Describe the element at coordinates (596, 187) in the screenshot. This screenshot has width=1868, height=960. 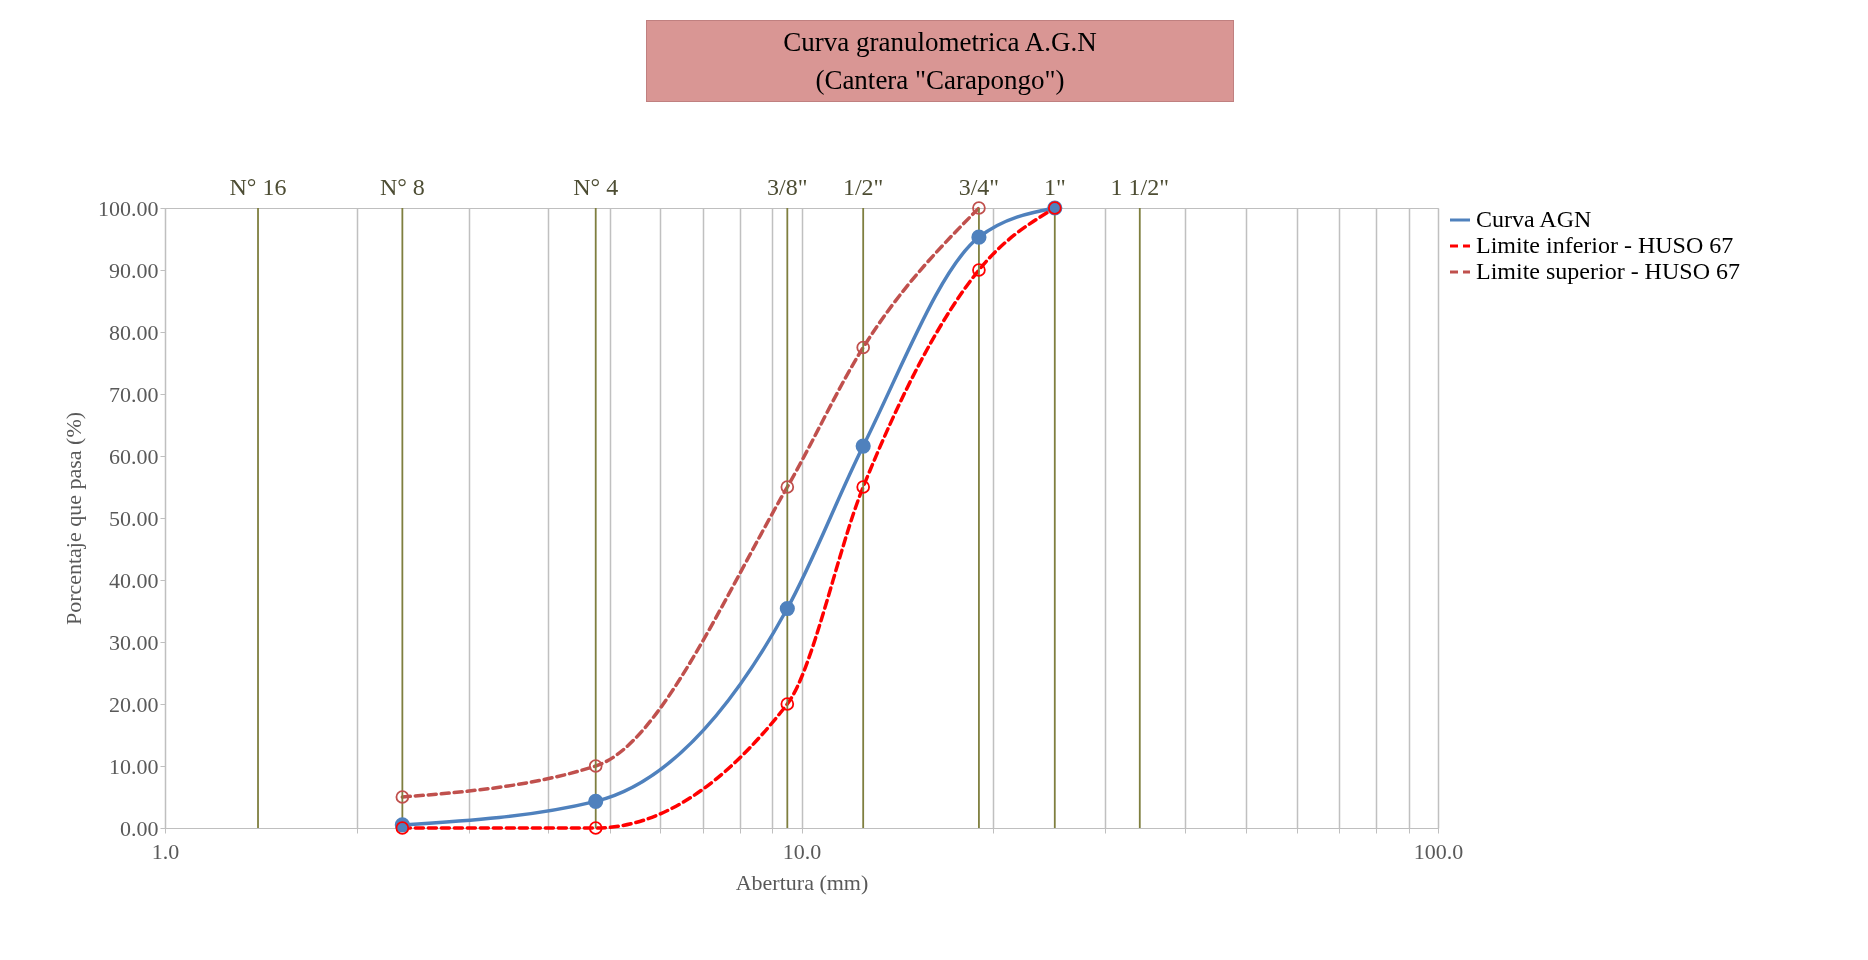
I see `annotation: N° 4` at that location.